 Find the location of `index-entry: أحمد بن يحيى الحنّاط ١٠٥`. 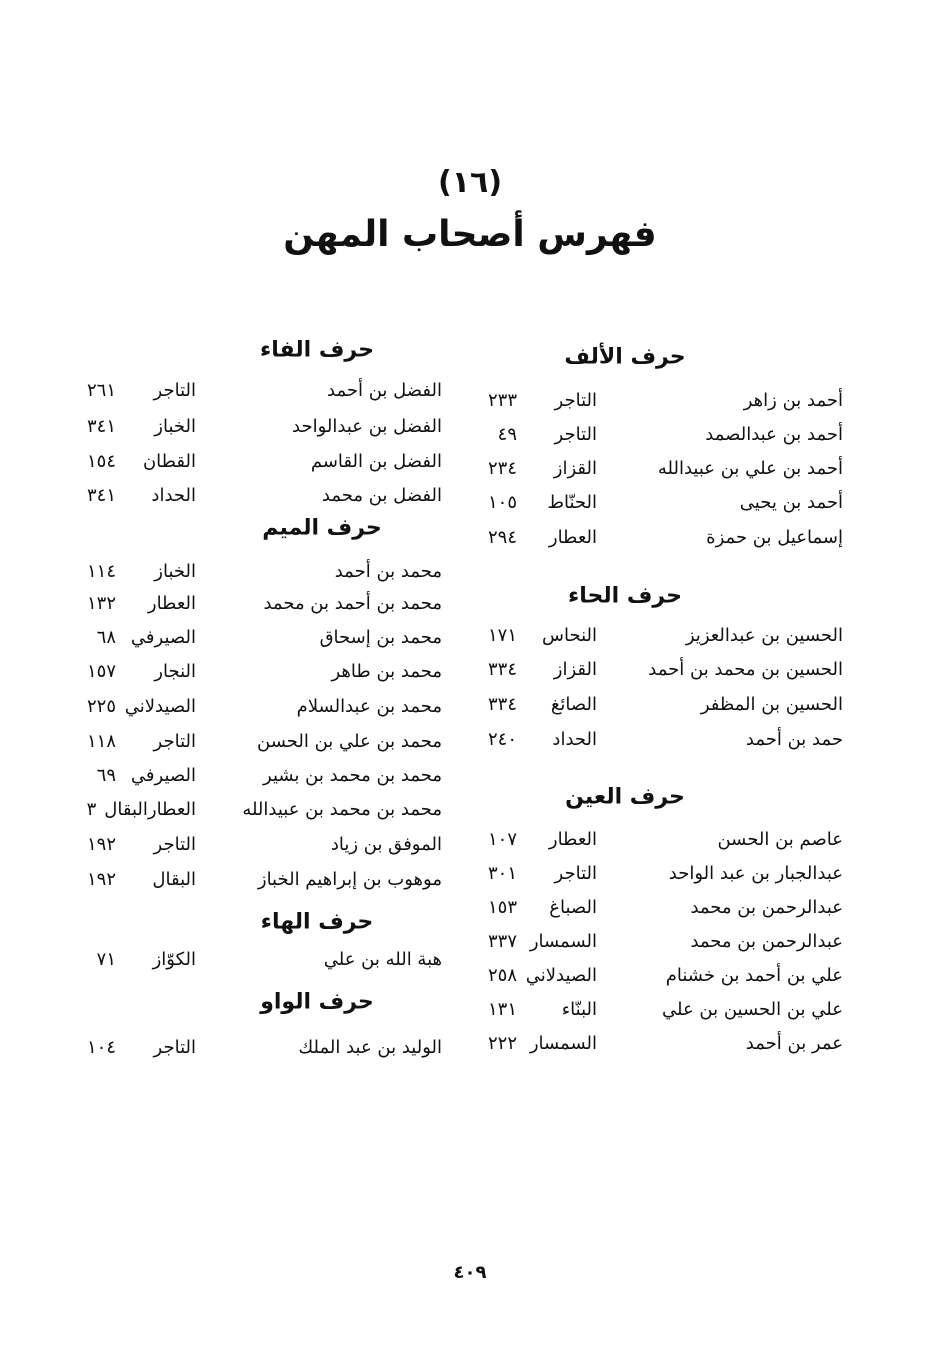

index-entry: أحمد بن يحيى الحنّاط ١٠٥ is located at coordinates (658, 503).